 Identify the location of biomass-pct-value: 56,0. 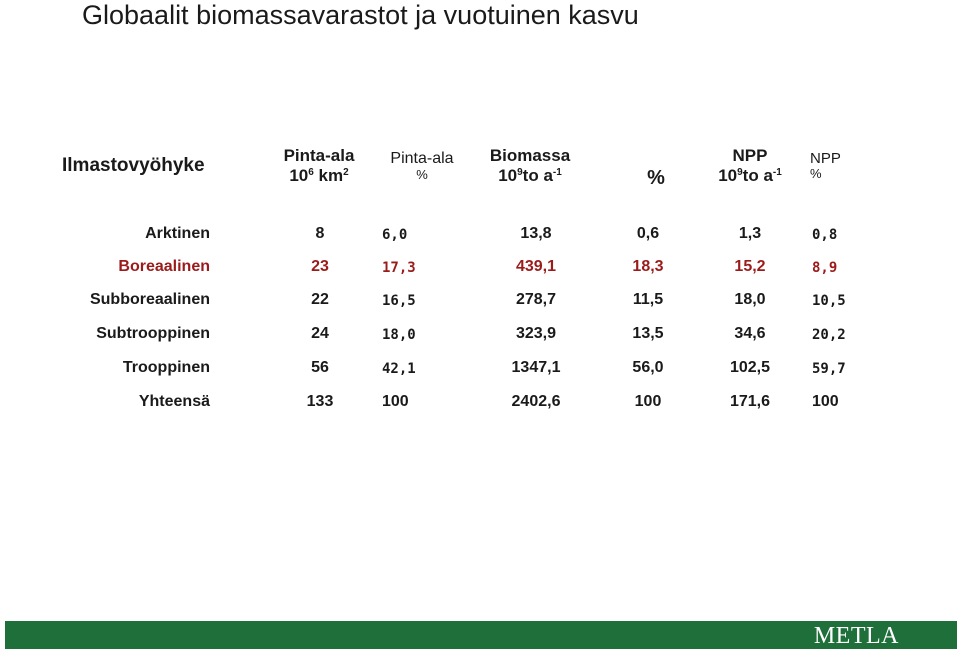
(648, 367).